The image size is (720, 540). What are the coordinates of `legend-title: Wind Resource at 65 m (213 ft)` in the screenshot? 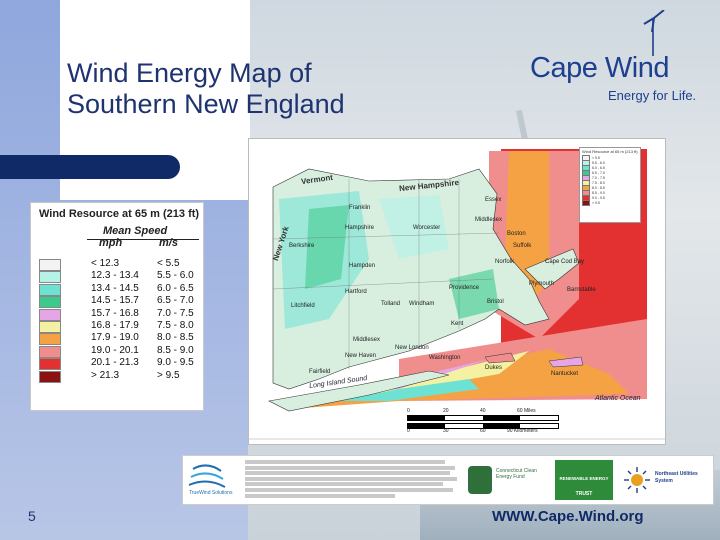 It's located at (119, 214).